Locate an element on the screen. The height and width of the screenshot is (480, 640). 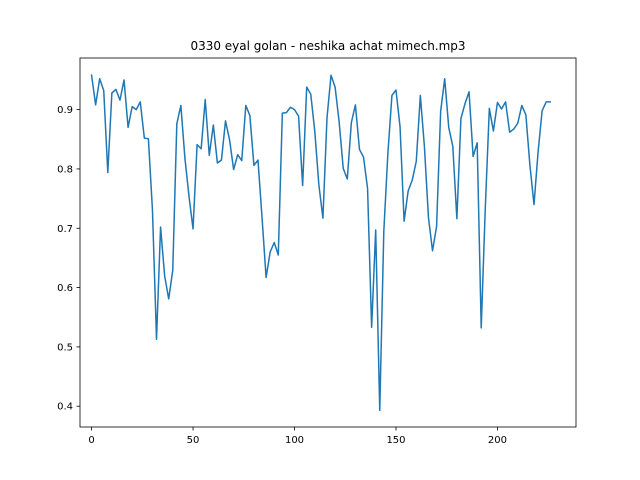
x-tick-label: 200 is located at coordinates (497, 440).